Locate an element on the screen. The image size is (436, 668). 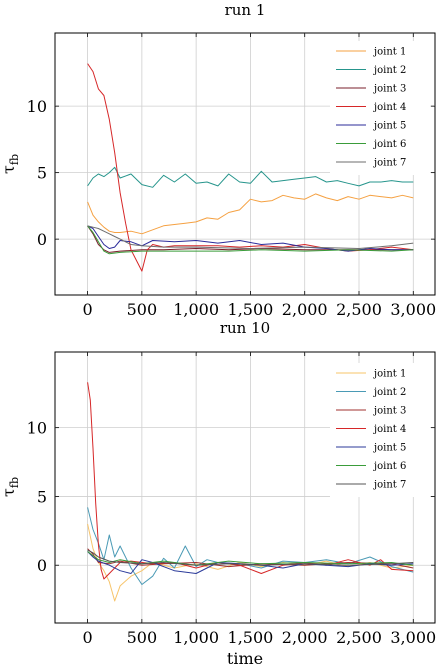
chart-title: run 10 is located at coordinates (245, 328).